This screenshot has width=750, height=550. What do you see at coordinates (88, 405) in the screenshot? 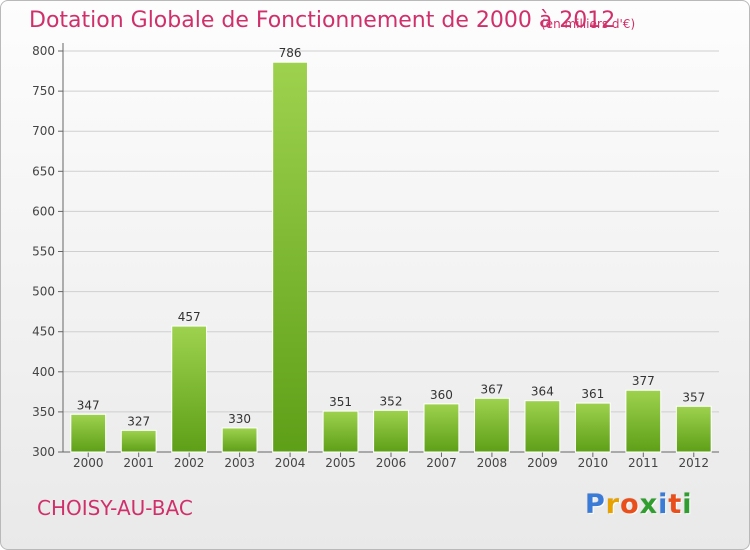
I see `data-label-2000: 347` at bounding box center [88, 405].